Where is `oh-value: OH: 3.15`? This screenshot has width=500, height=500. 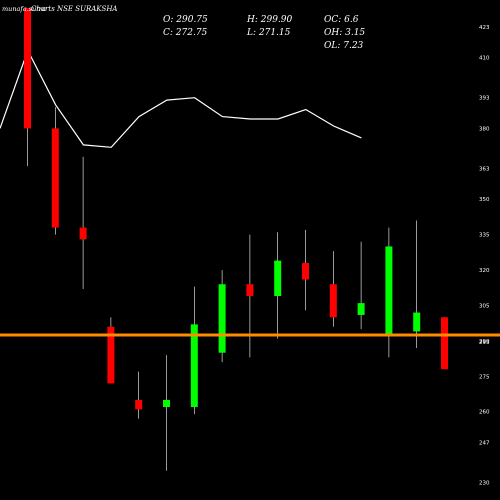
oh-value: OH: 3.15 is located at coordinates (344, 33).